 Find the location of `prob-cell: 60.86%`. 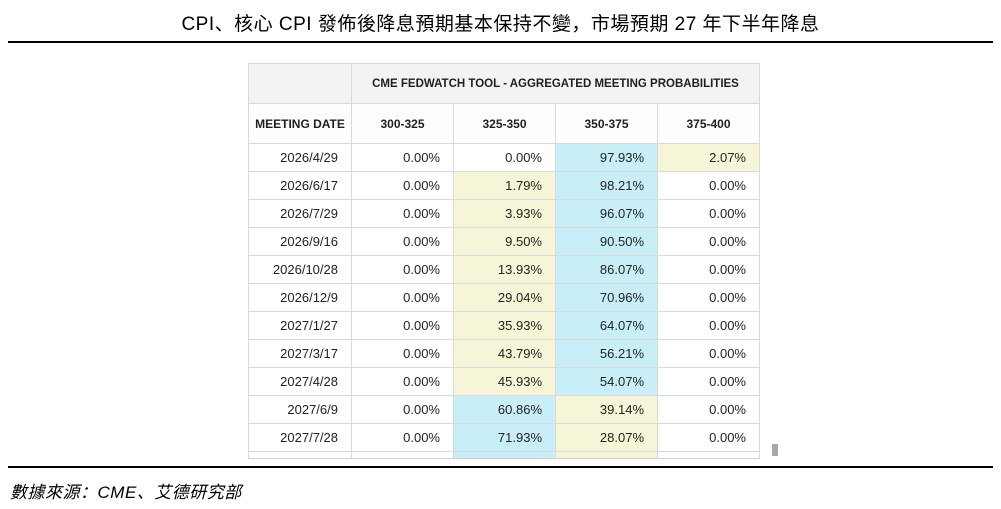

prob-cell: 60.86% is located at coordinates (504, 409).